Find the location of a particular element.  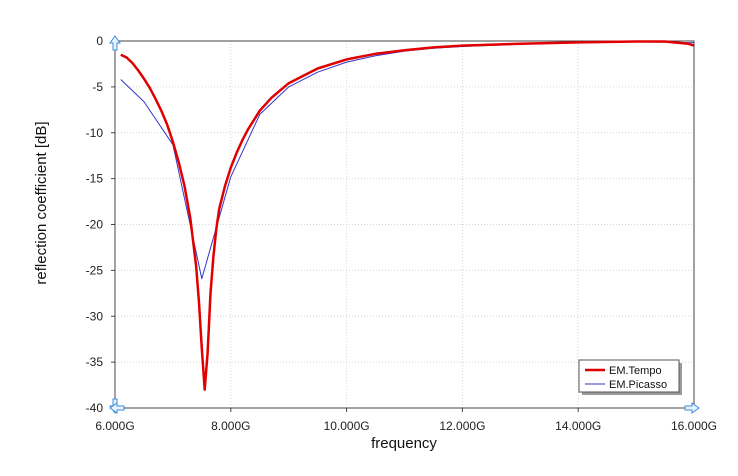

y-tick-label-25: -25 is located at coordinates (95, 270).